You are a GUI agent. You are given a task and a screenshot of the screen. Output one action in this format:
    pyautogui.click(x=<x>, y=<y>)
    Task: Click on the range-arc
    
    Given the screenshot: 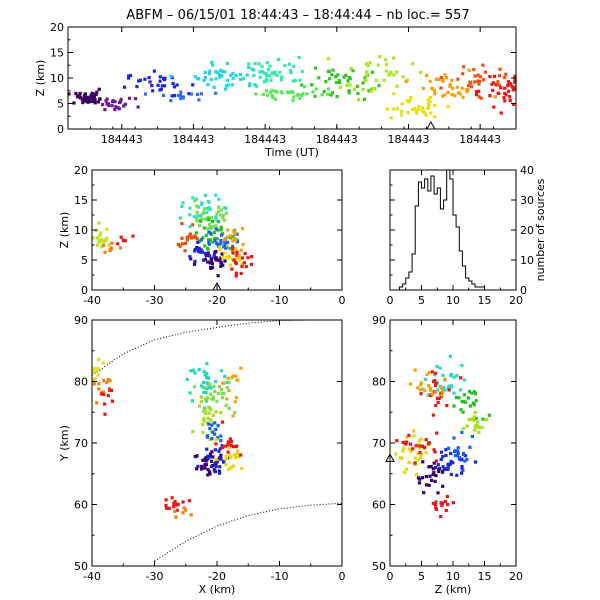 What is the action you would take?
    pyautogui.click(x=201, y=347)
    